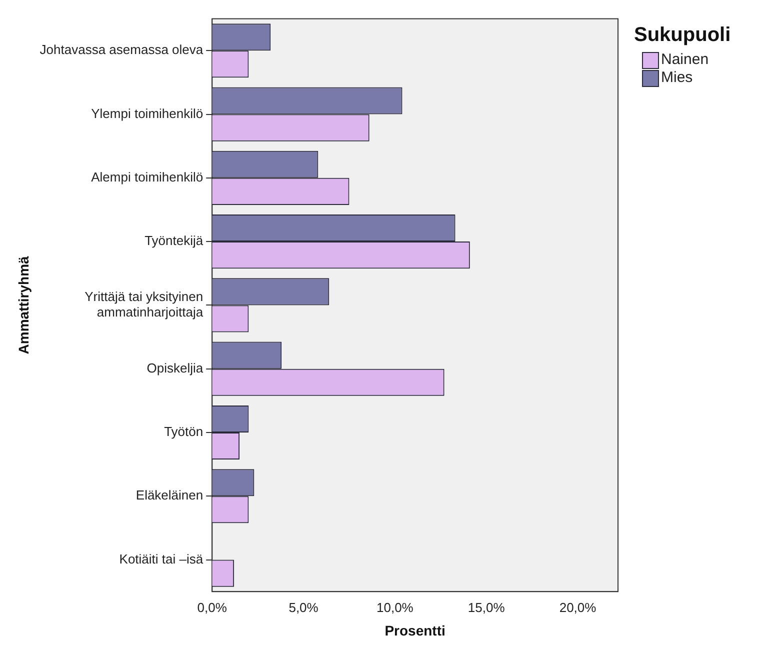 This screenshot has width=776, height=664. I want to click on x-axis-title: Prosentti, so click(415, 630).